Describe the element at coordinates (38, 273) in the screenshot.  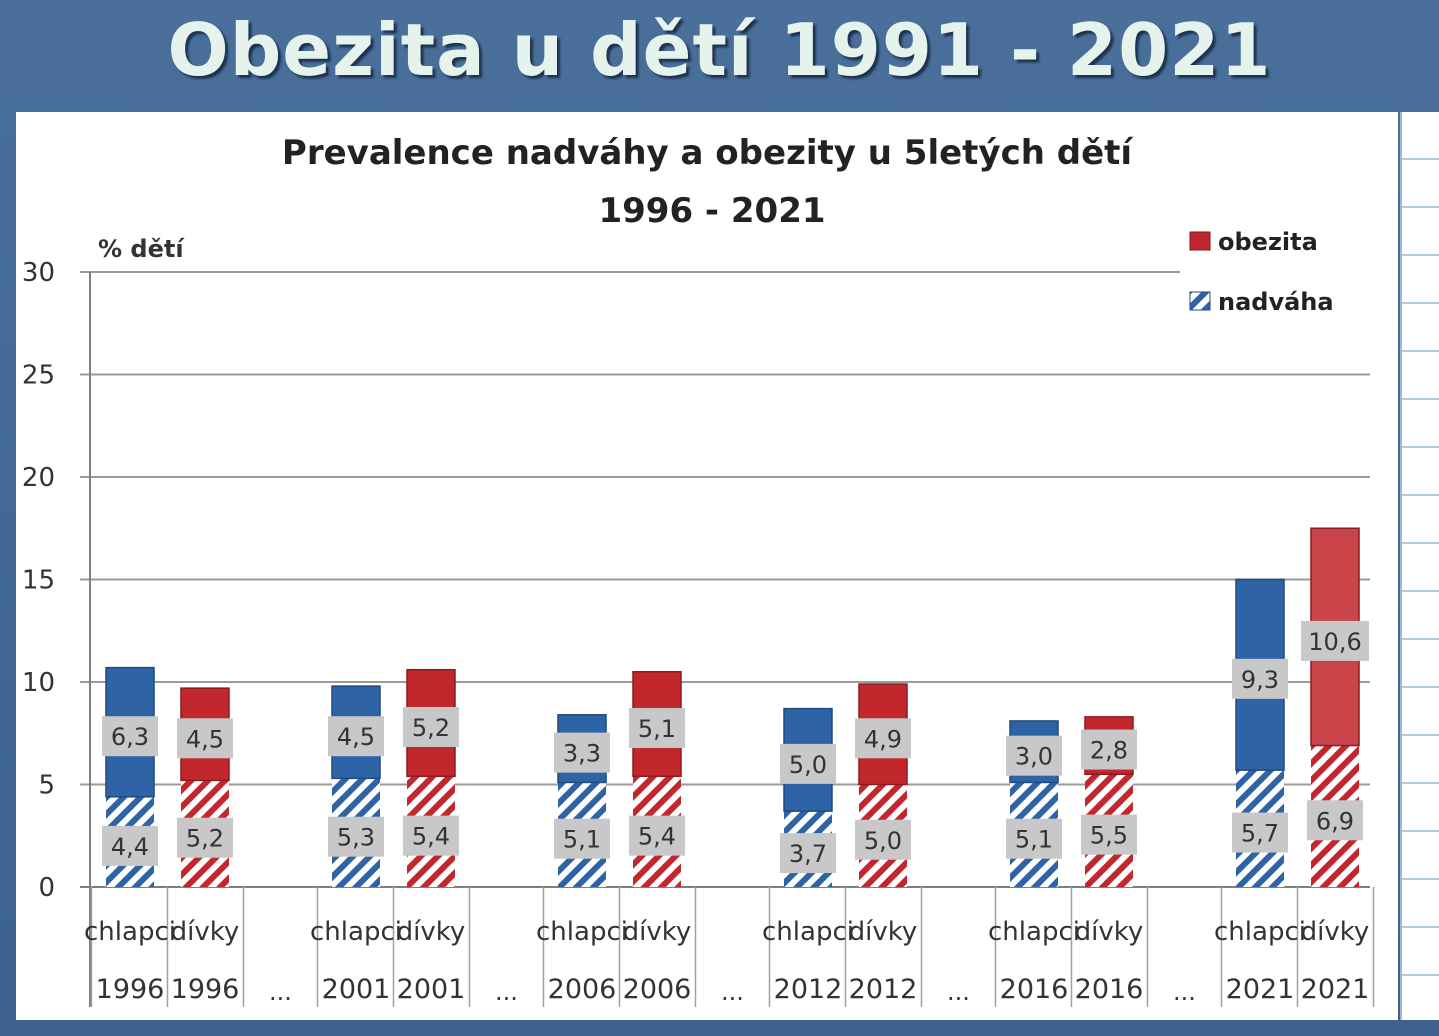
I see `y-tick-label: 30` at that location.